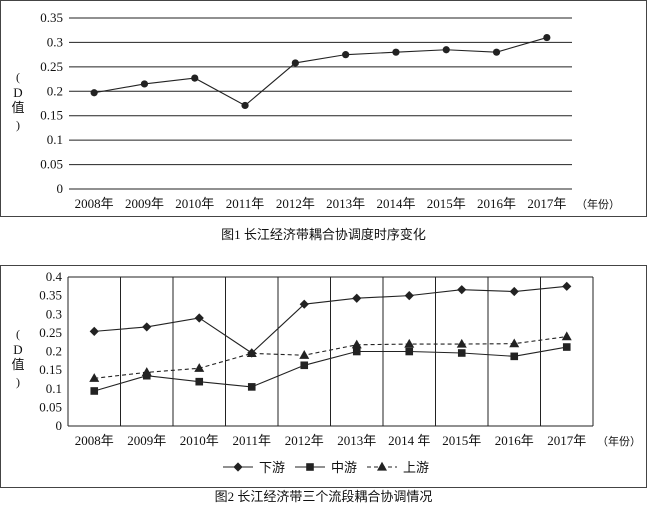 The height and width of the screenshot is (505, 647). I want to click on legend-item-2: 上游, so click(398, 467).